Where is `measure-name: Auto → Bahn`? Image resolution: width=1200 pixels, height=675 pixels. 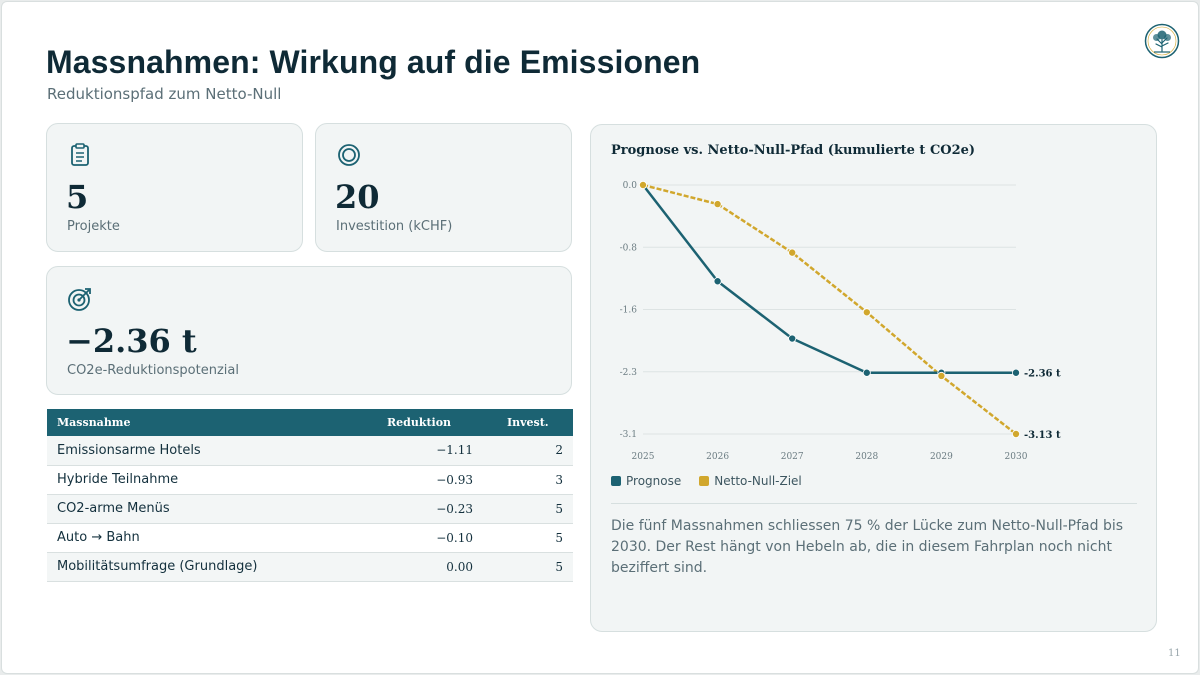 measure-name: Auto → Bahn is located at coordinates (212, 538).